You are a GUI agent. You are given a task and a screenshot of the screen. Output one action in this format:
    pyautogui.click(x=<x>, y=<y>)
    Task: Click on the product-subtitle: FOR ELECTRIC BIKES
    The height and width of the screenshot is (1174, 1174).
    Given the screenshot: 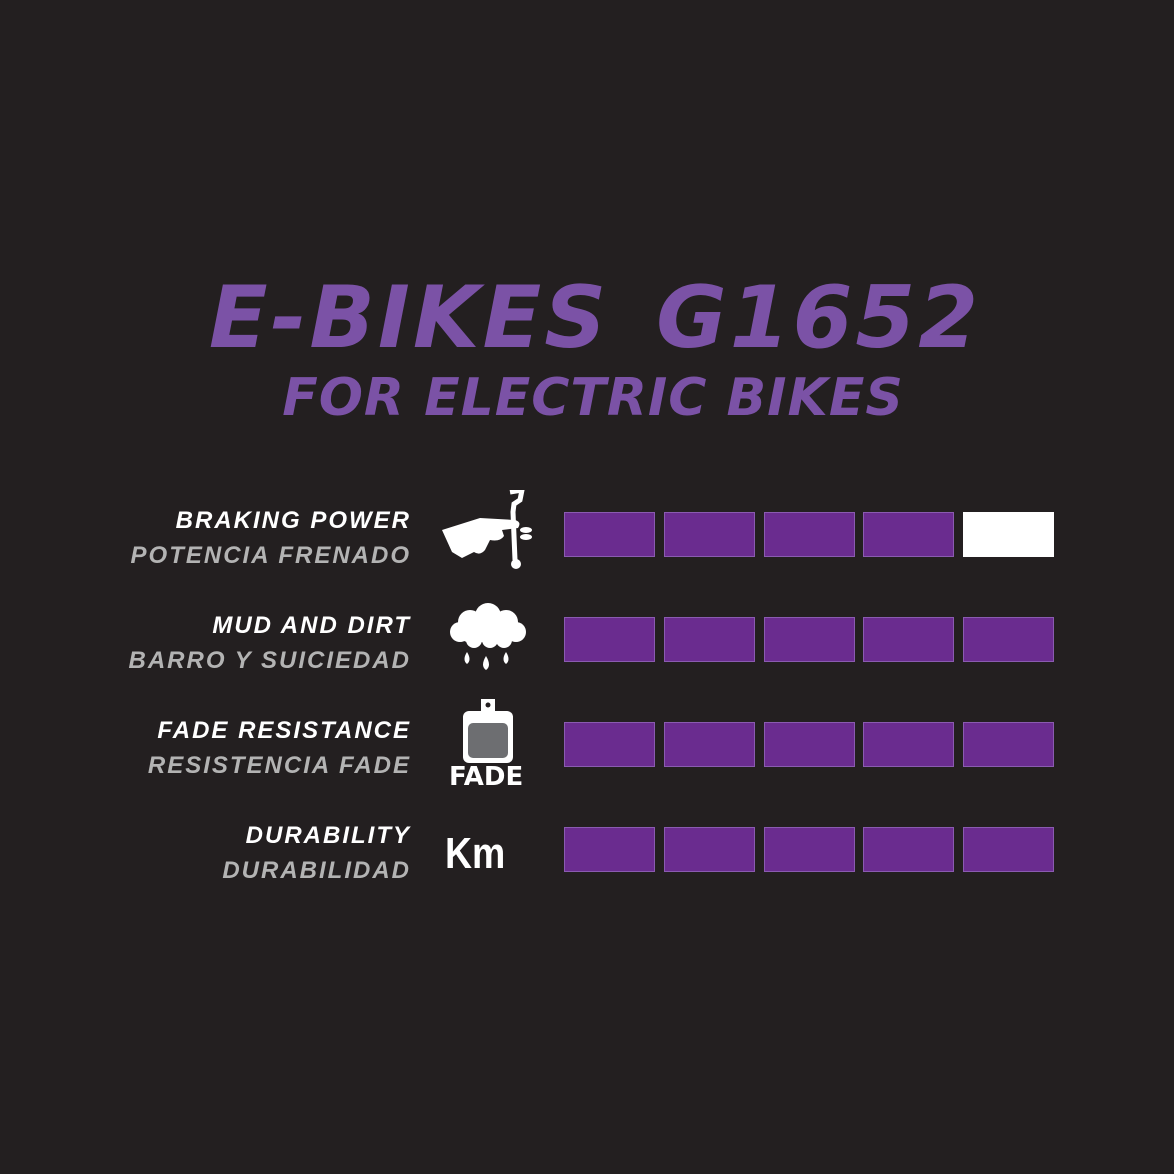 What is the action you would take?
    pyautogui.click(x=593, y=398)
    